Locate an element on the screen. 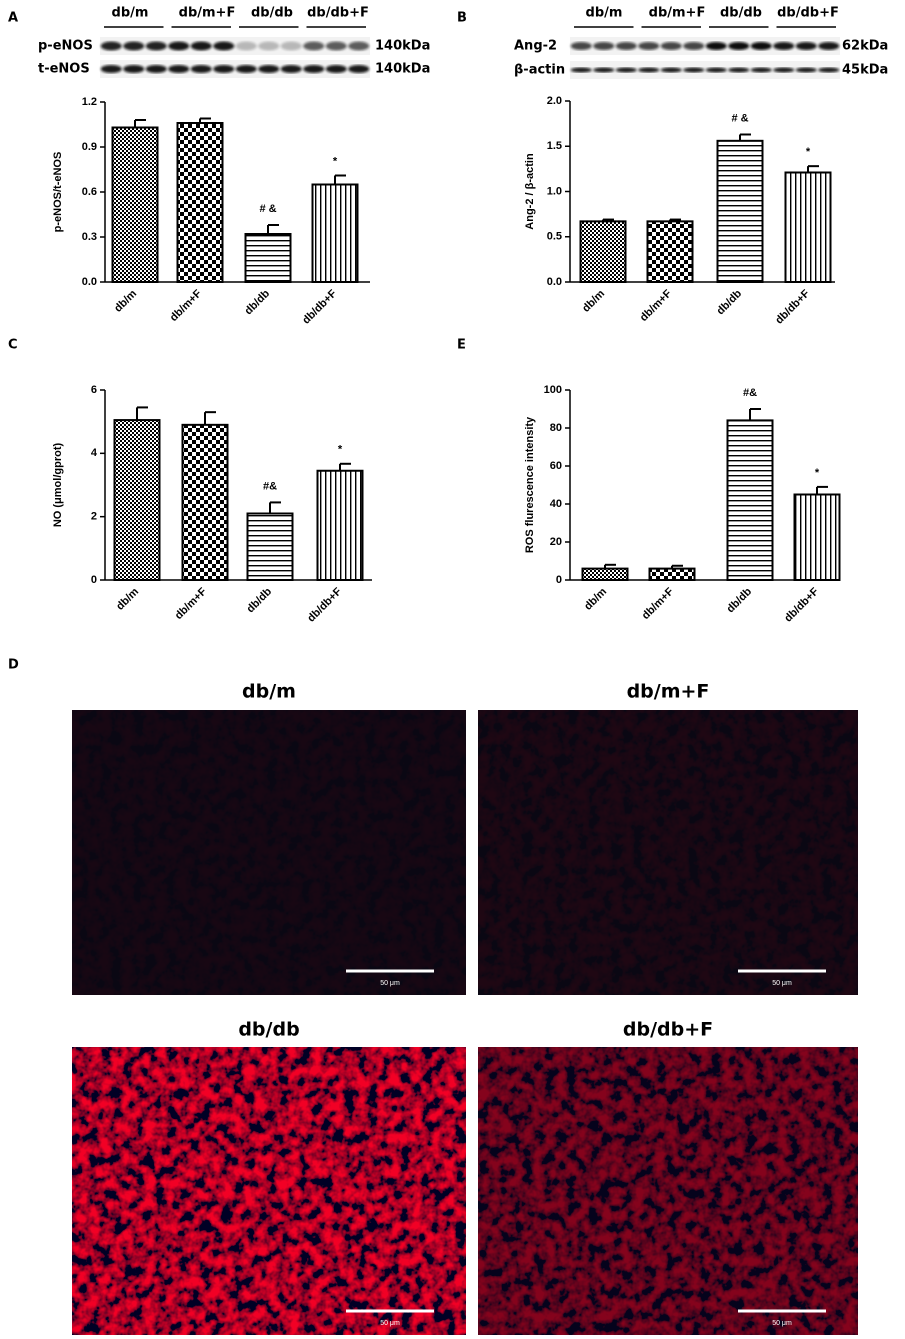 This screenshot has height=1339, width=905. panel-label: A is located at coordinates (13, 18).